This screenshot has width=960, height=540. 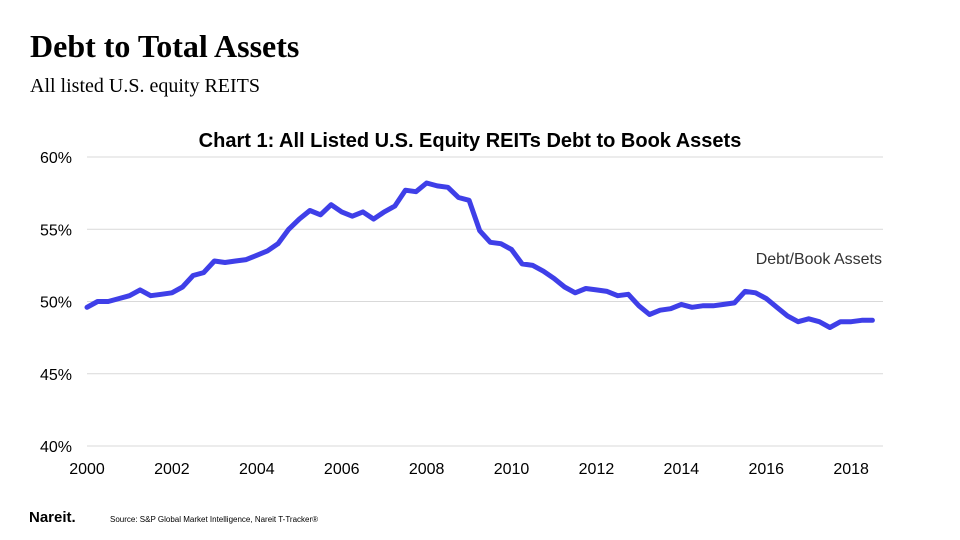 What do you see at coordinates (597, 469) in the screenshot?
I see `x-tick-label: 2012` at bounding box center [597, 469].